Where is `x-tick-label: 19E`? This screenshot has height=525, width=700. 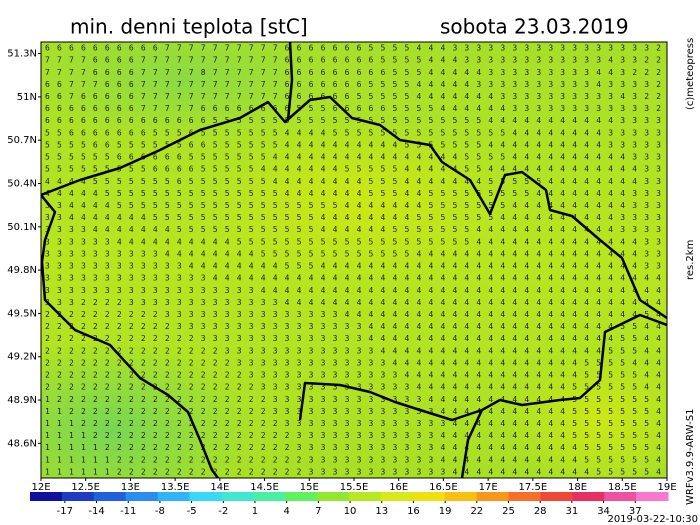
x-tick-label: 19E is located at coordinates (666, 487).